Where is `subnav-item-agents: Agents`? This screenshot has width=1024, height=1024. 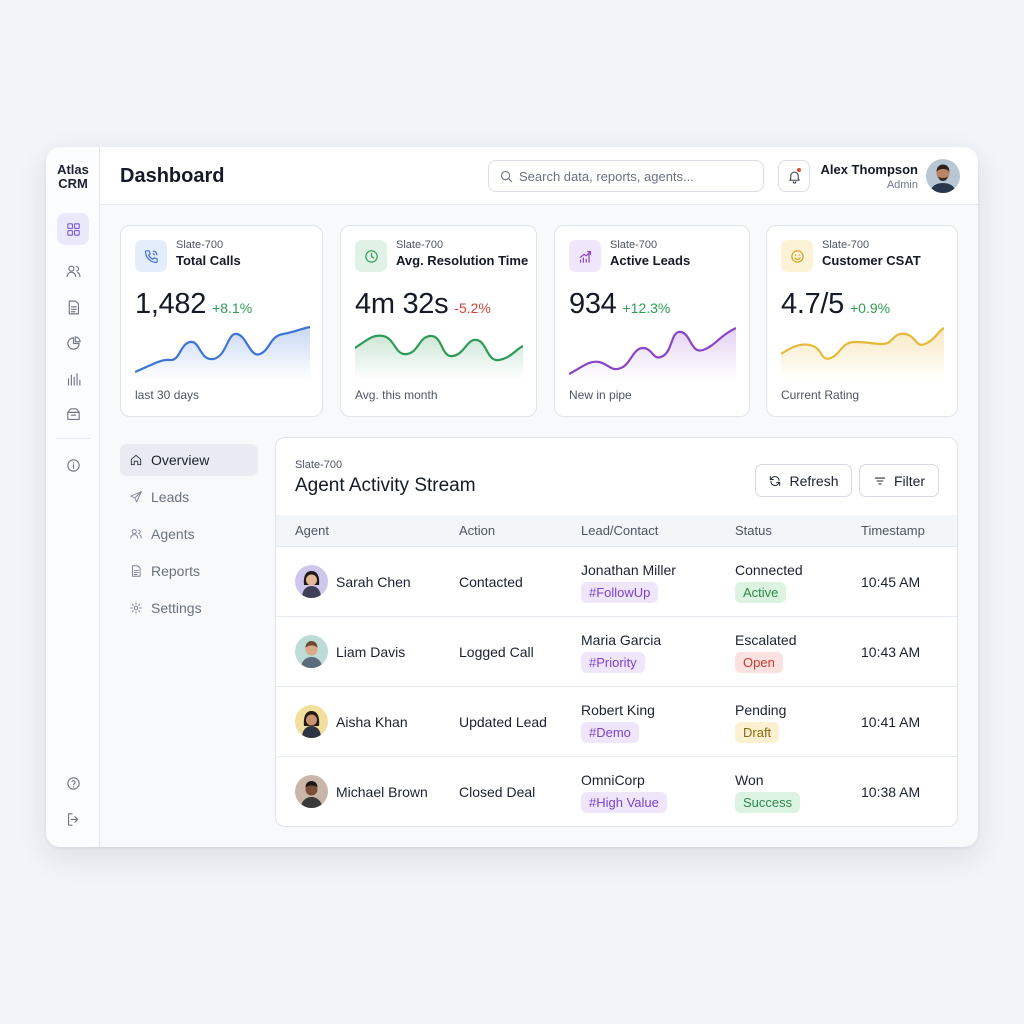
subnav-item-agents: Agents is located at coordinates (189, 534).